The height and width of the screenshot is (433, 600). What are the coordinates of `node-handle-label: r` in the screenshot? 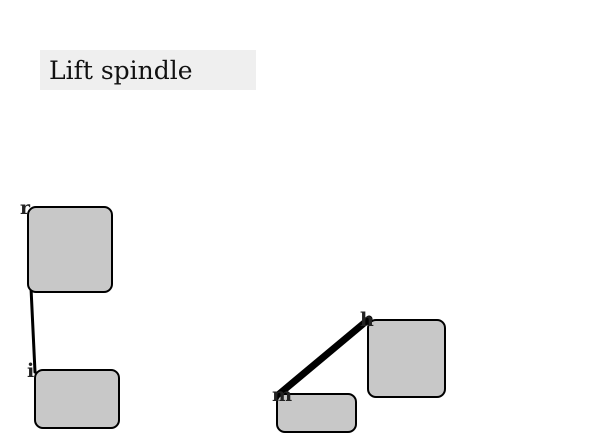 It's located at (25, 208).